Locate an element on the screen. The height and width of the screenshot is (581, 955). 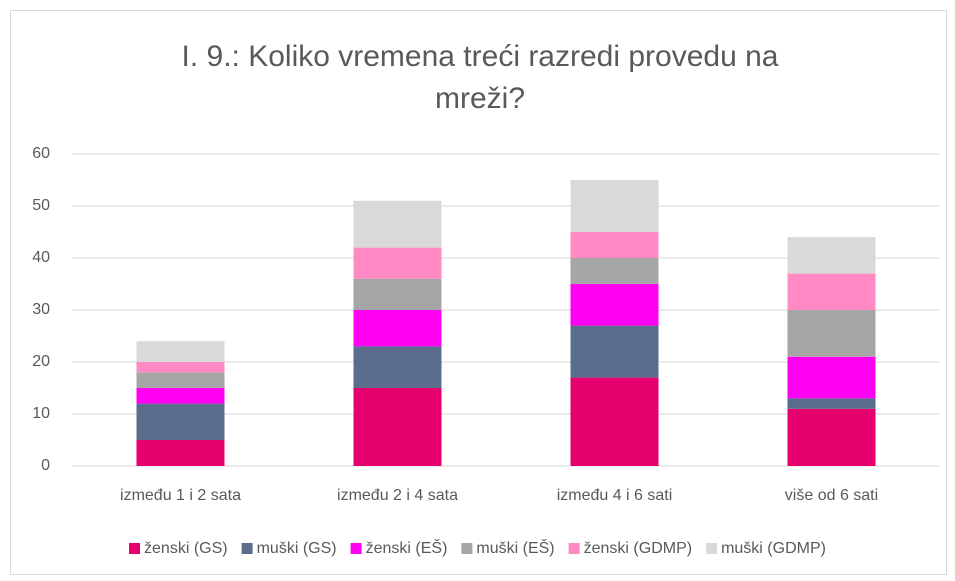
legend-label: muški (EŠ) is located at coordinates (515, 547).